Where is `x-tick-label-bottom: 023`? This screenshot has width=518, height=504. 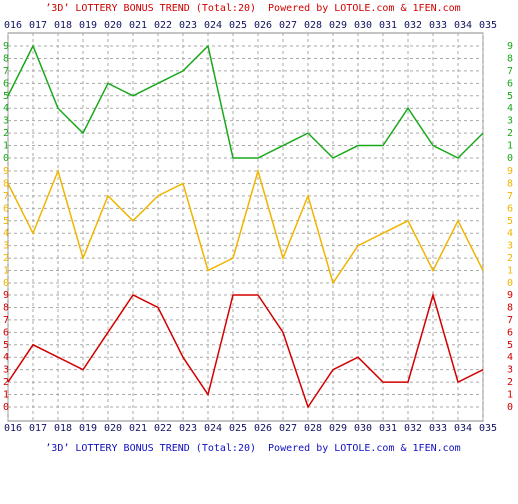
x-tick-label-bottom: 023 is located at coordinates (188, 428).